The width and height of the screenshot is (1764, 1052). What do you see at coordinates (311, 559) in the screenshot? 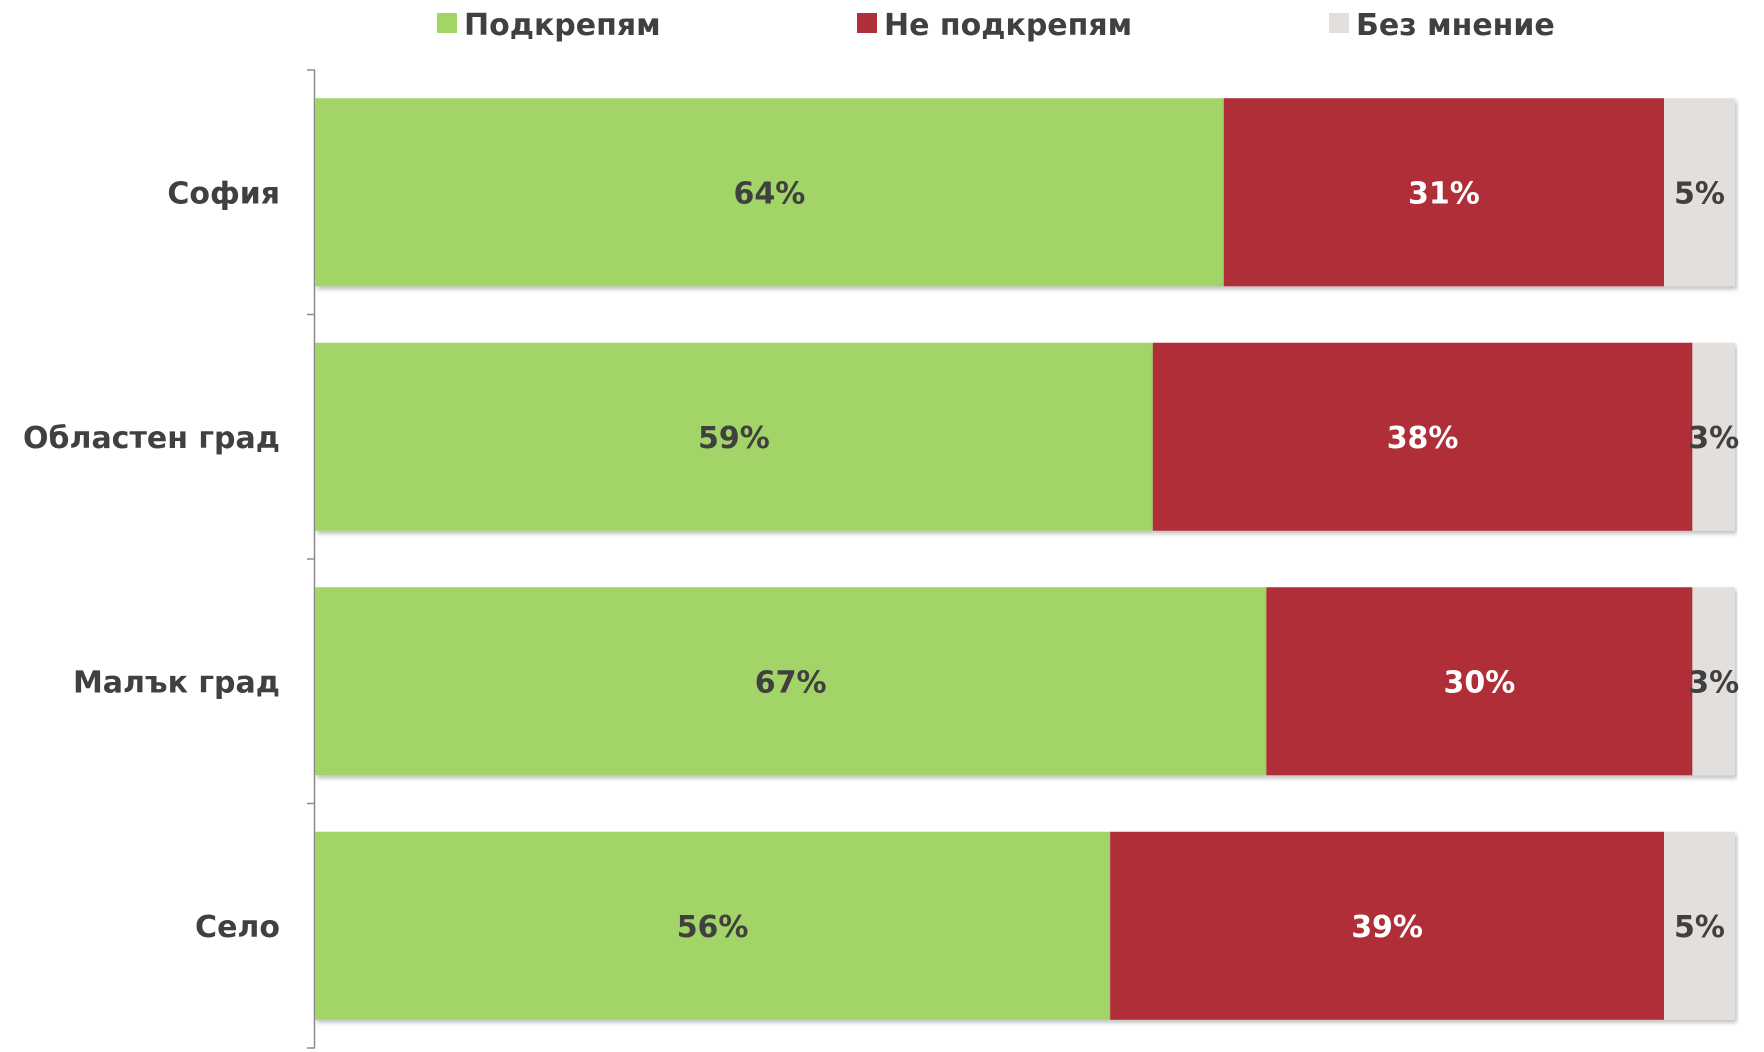
I see `category-axis` at bounding box center [311, 559].